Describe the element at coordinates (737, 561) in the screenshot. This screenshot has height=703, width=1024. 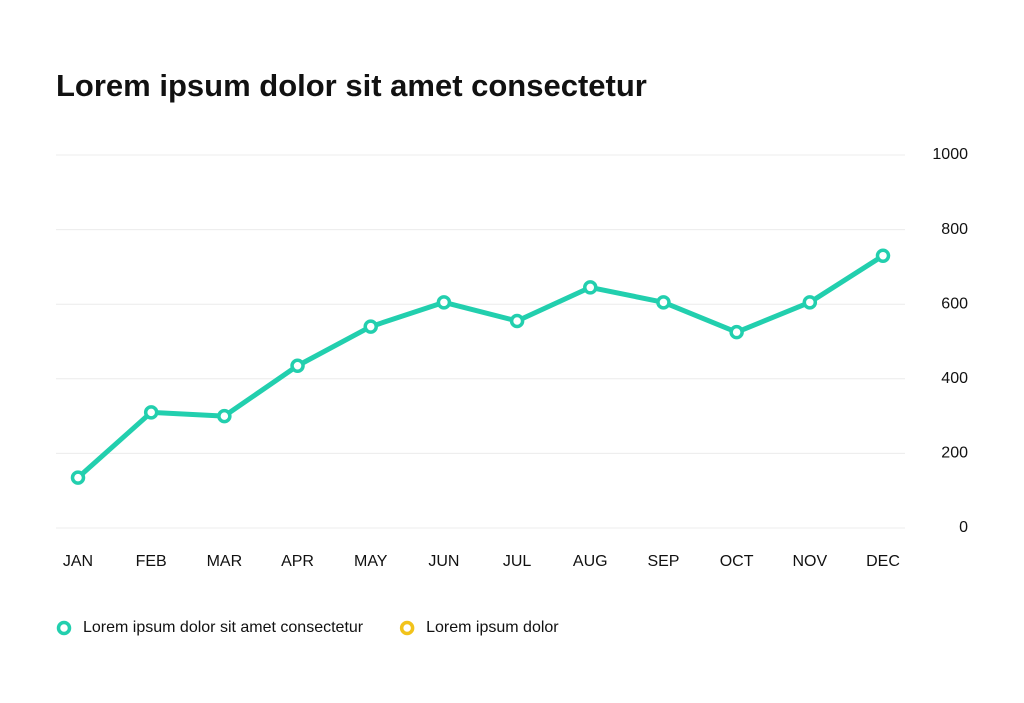
I see `x-tick-label: OCT` at that location.